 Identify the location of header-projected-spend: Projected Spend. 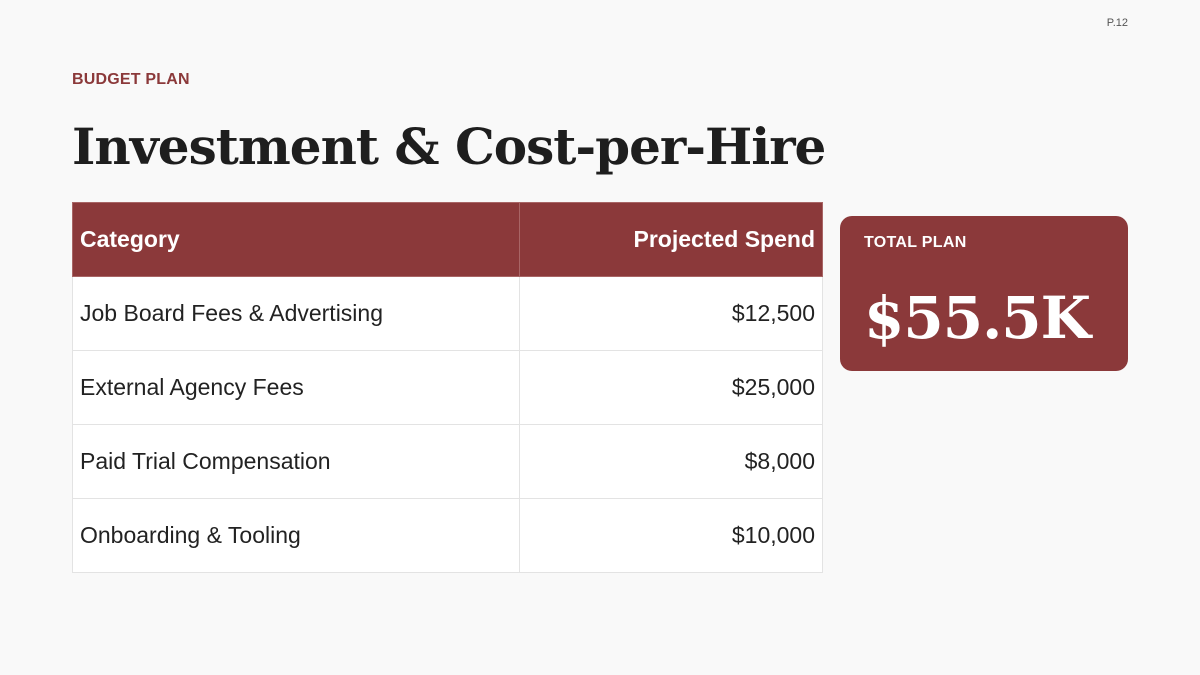
(671, 239).